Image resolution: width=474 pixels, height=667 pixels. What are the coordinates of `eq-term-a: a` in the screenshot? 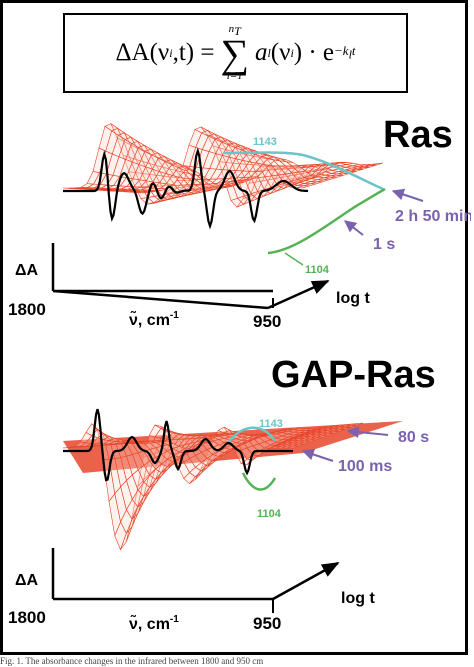 It's located at (261, 52).